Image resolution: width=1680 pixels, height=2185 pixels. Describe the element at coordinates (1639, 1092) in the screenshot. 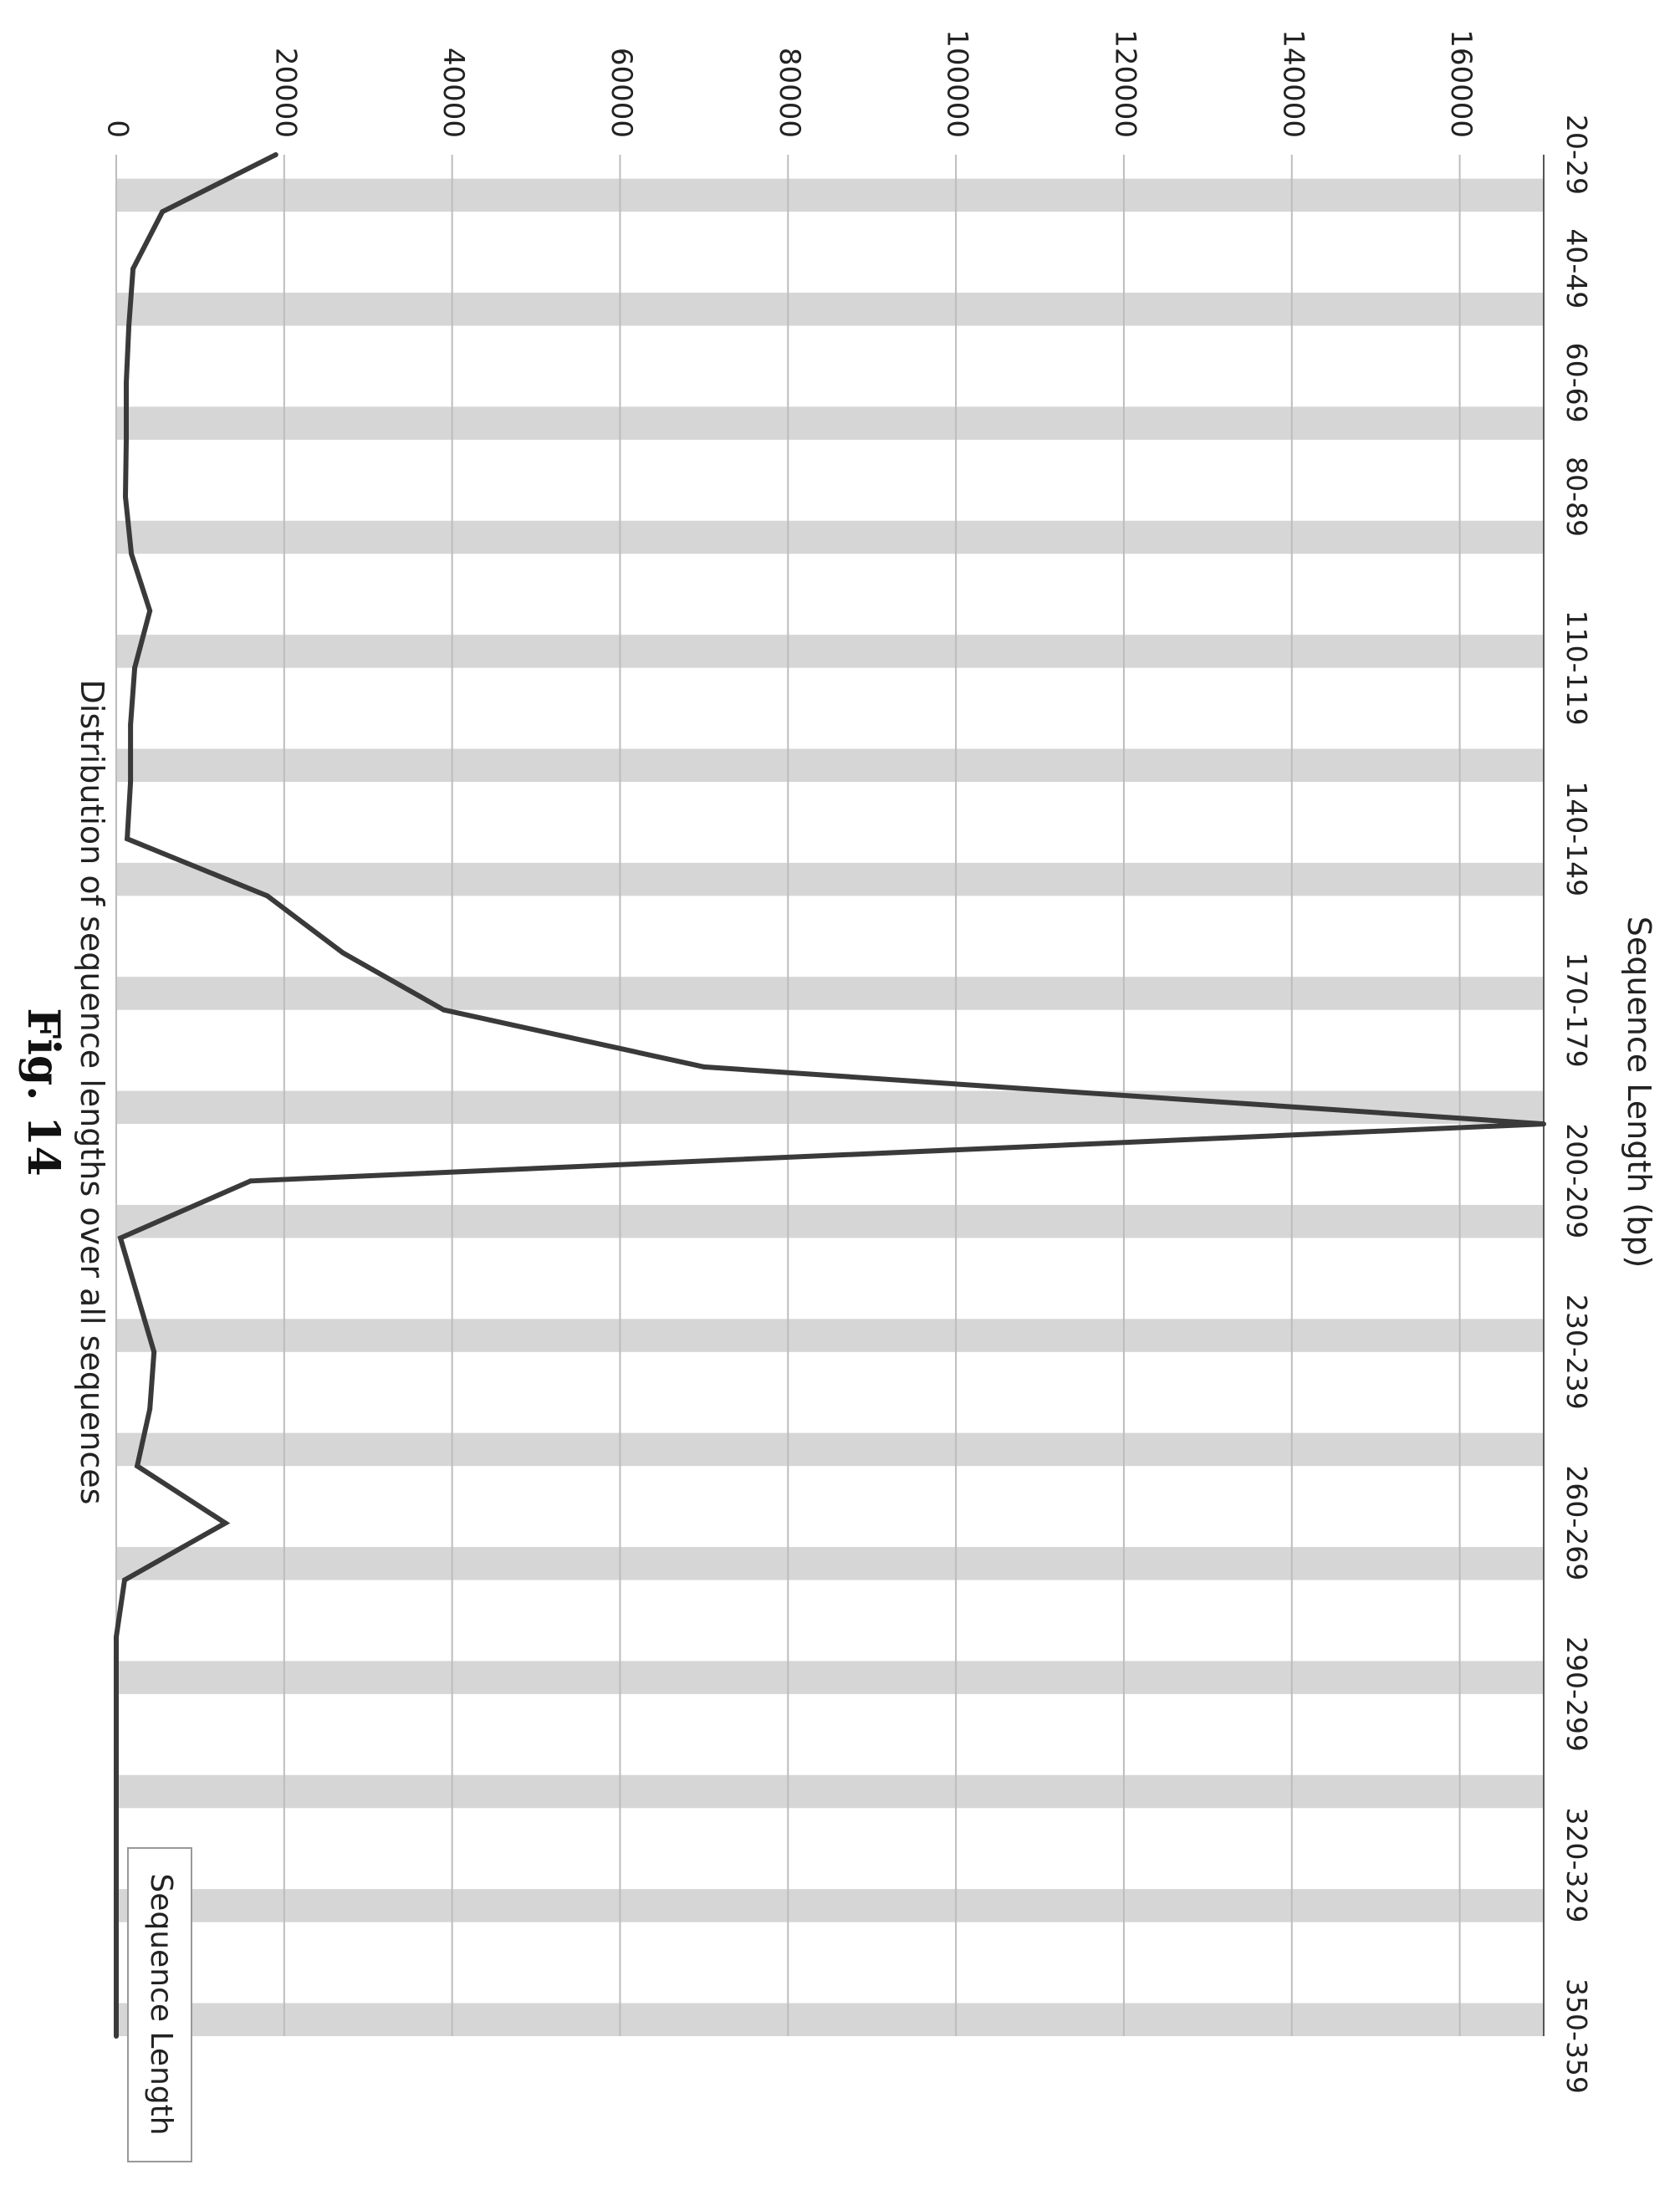

I see `x-axis-title: Sequence Length (bp)` at that location.